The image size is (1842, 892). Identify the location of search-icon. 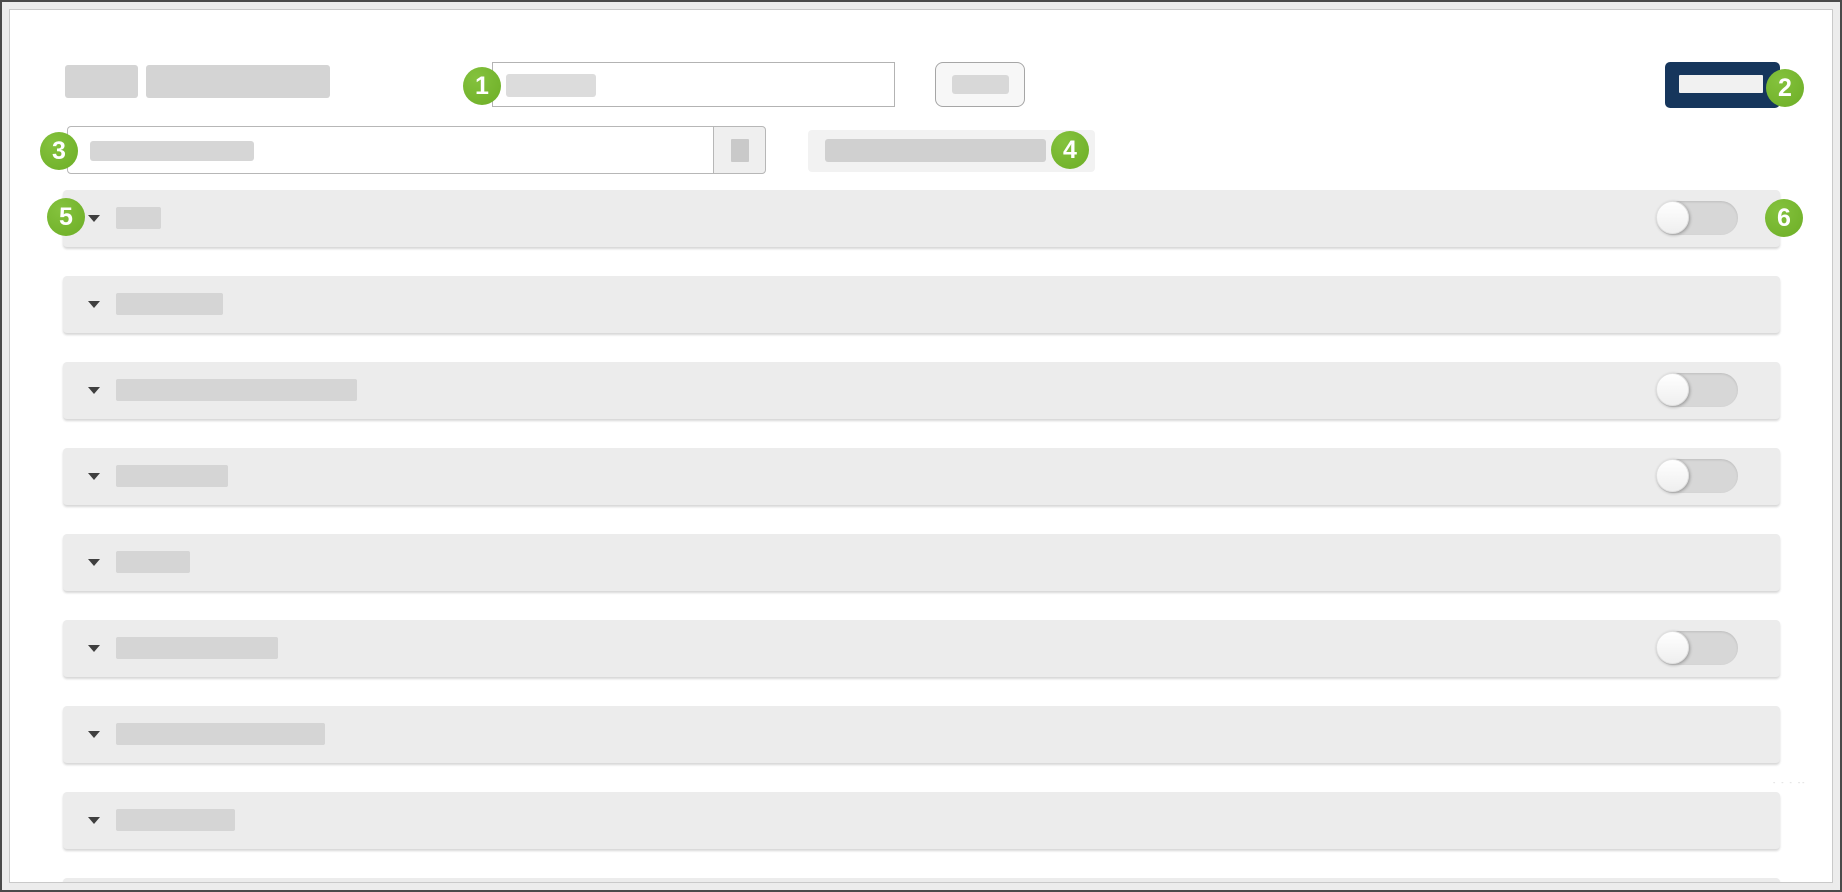
(740, 150).